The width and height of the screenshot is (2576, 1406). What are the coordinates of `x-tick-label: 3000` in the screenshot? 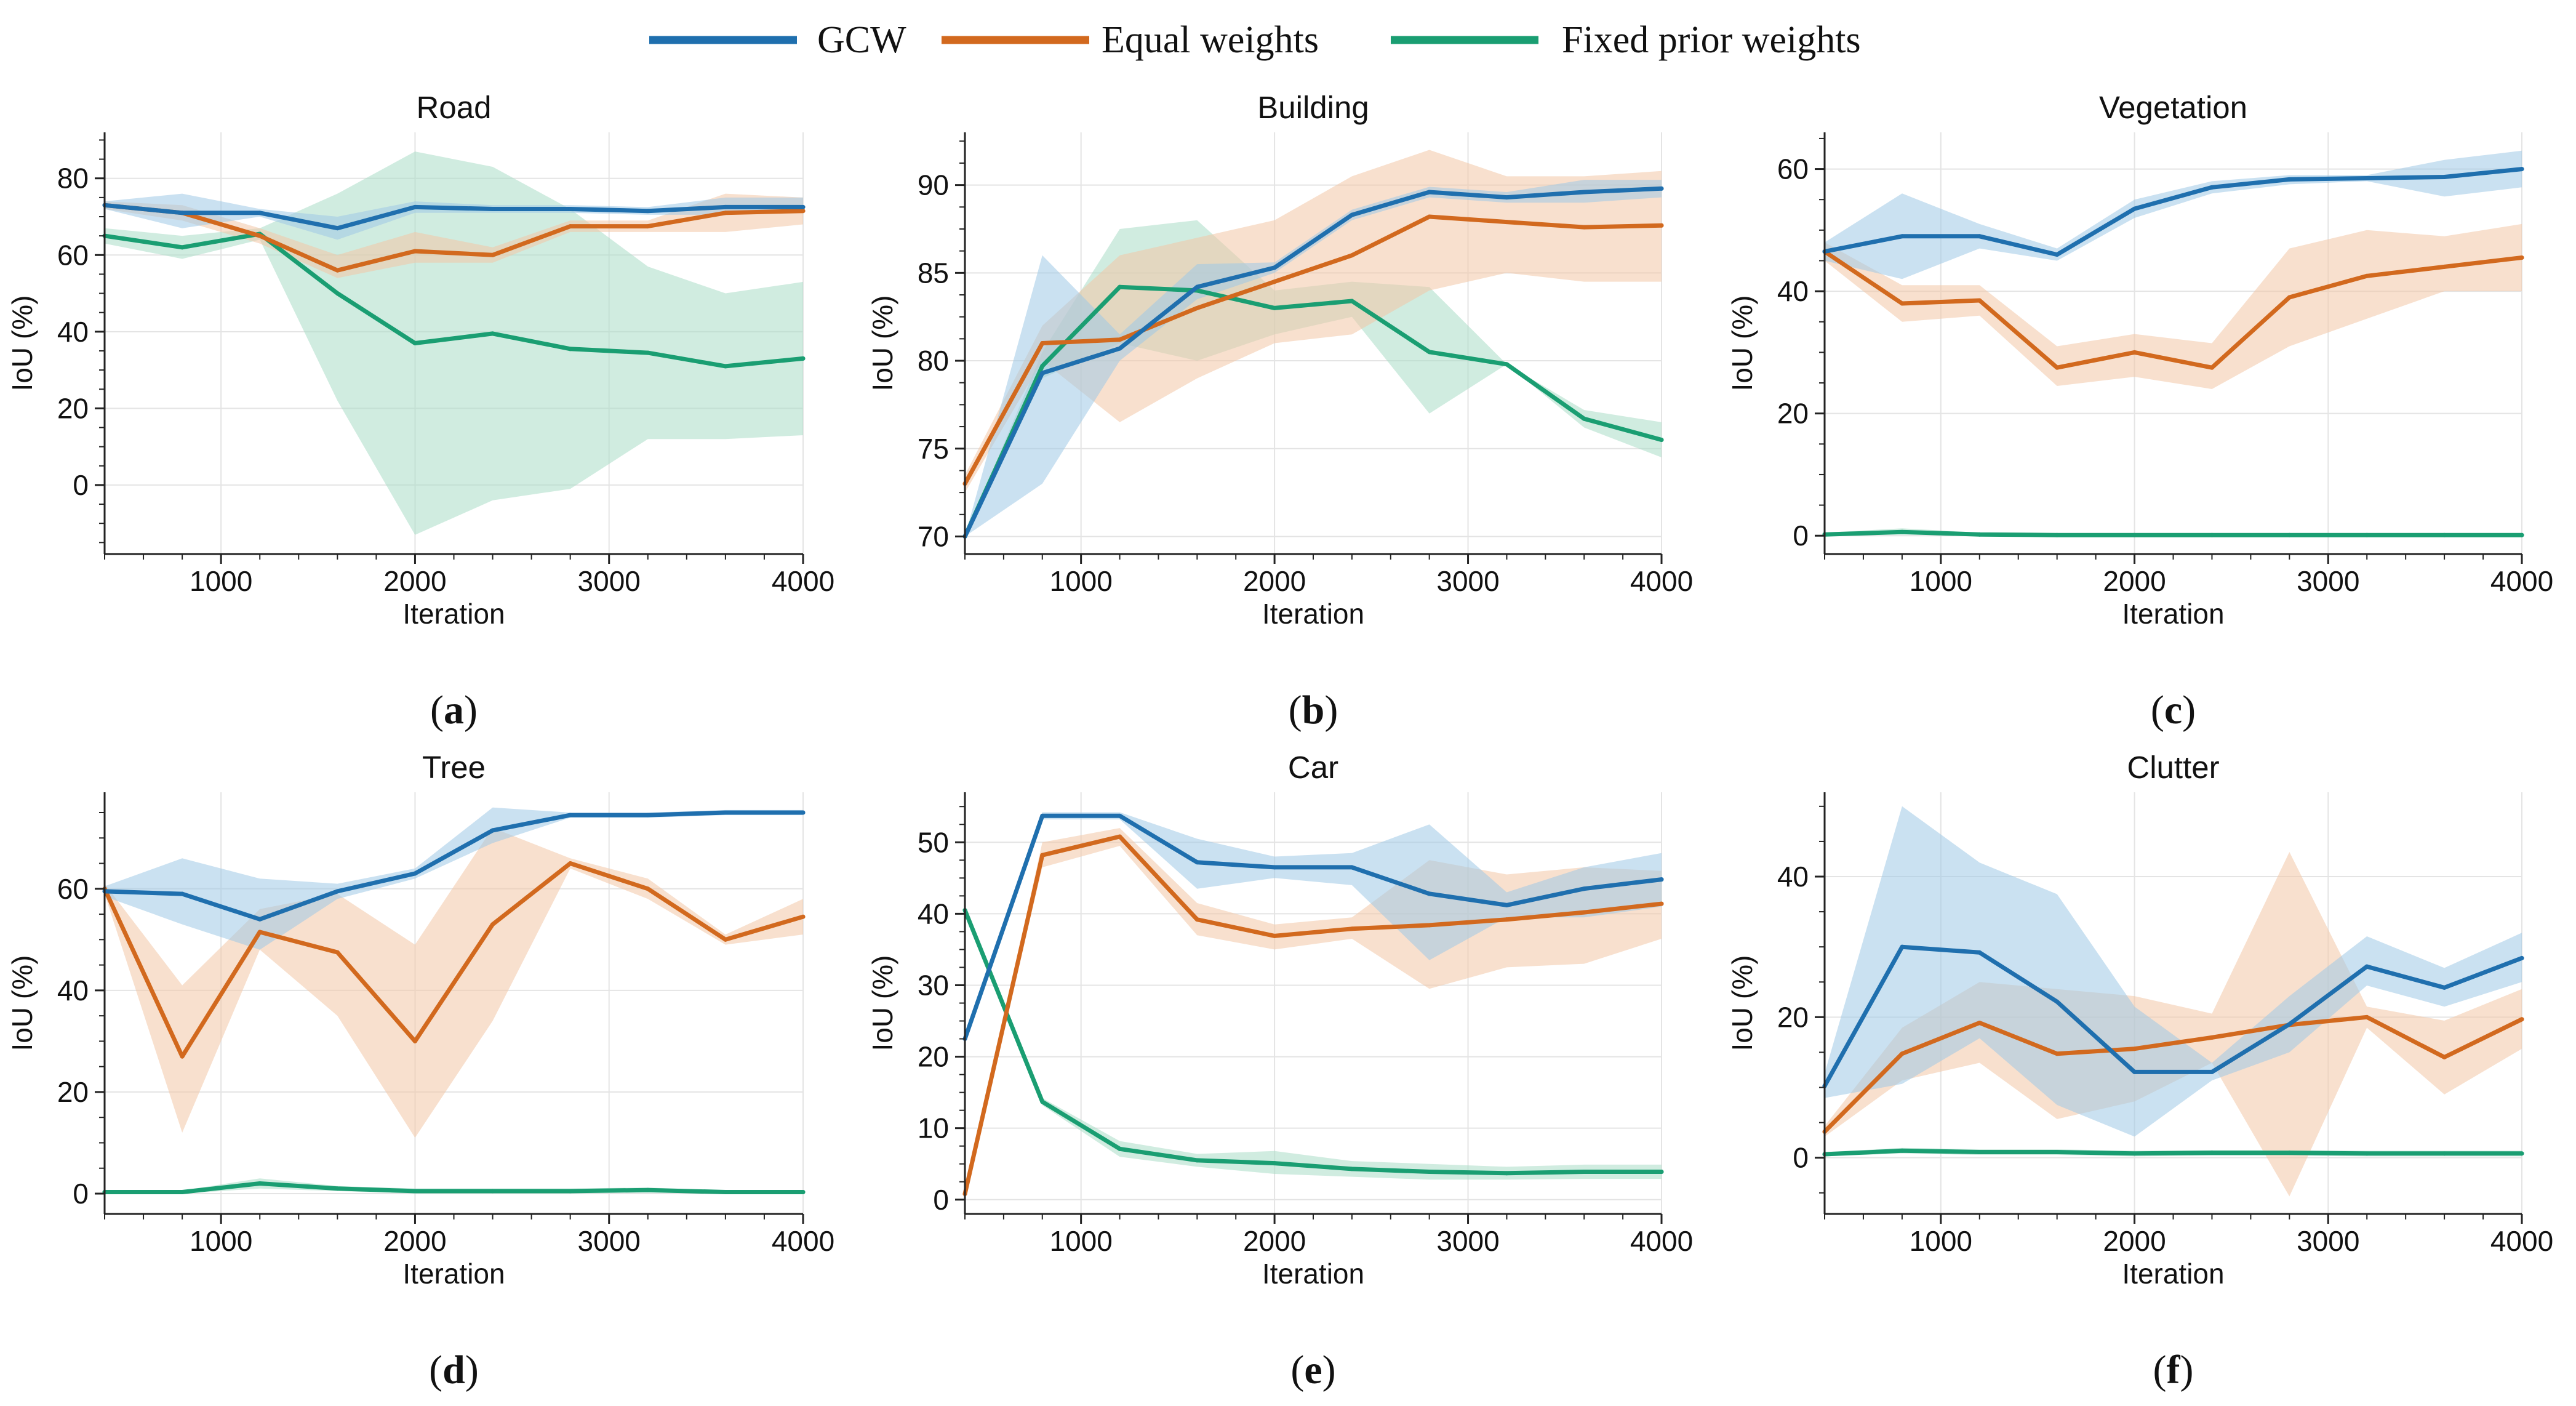 It's located at (1467, 1241).